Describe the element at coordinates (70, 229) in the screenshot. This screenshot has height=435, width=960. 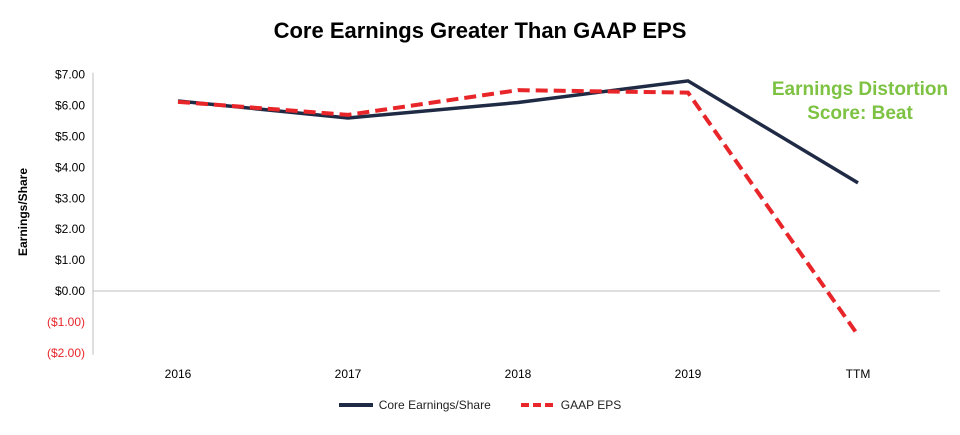
I see `y-tick-label: $2.00` at that location.